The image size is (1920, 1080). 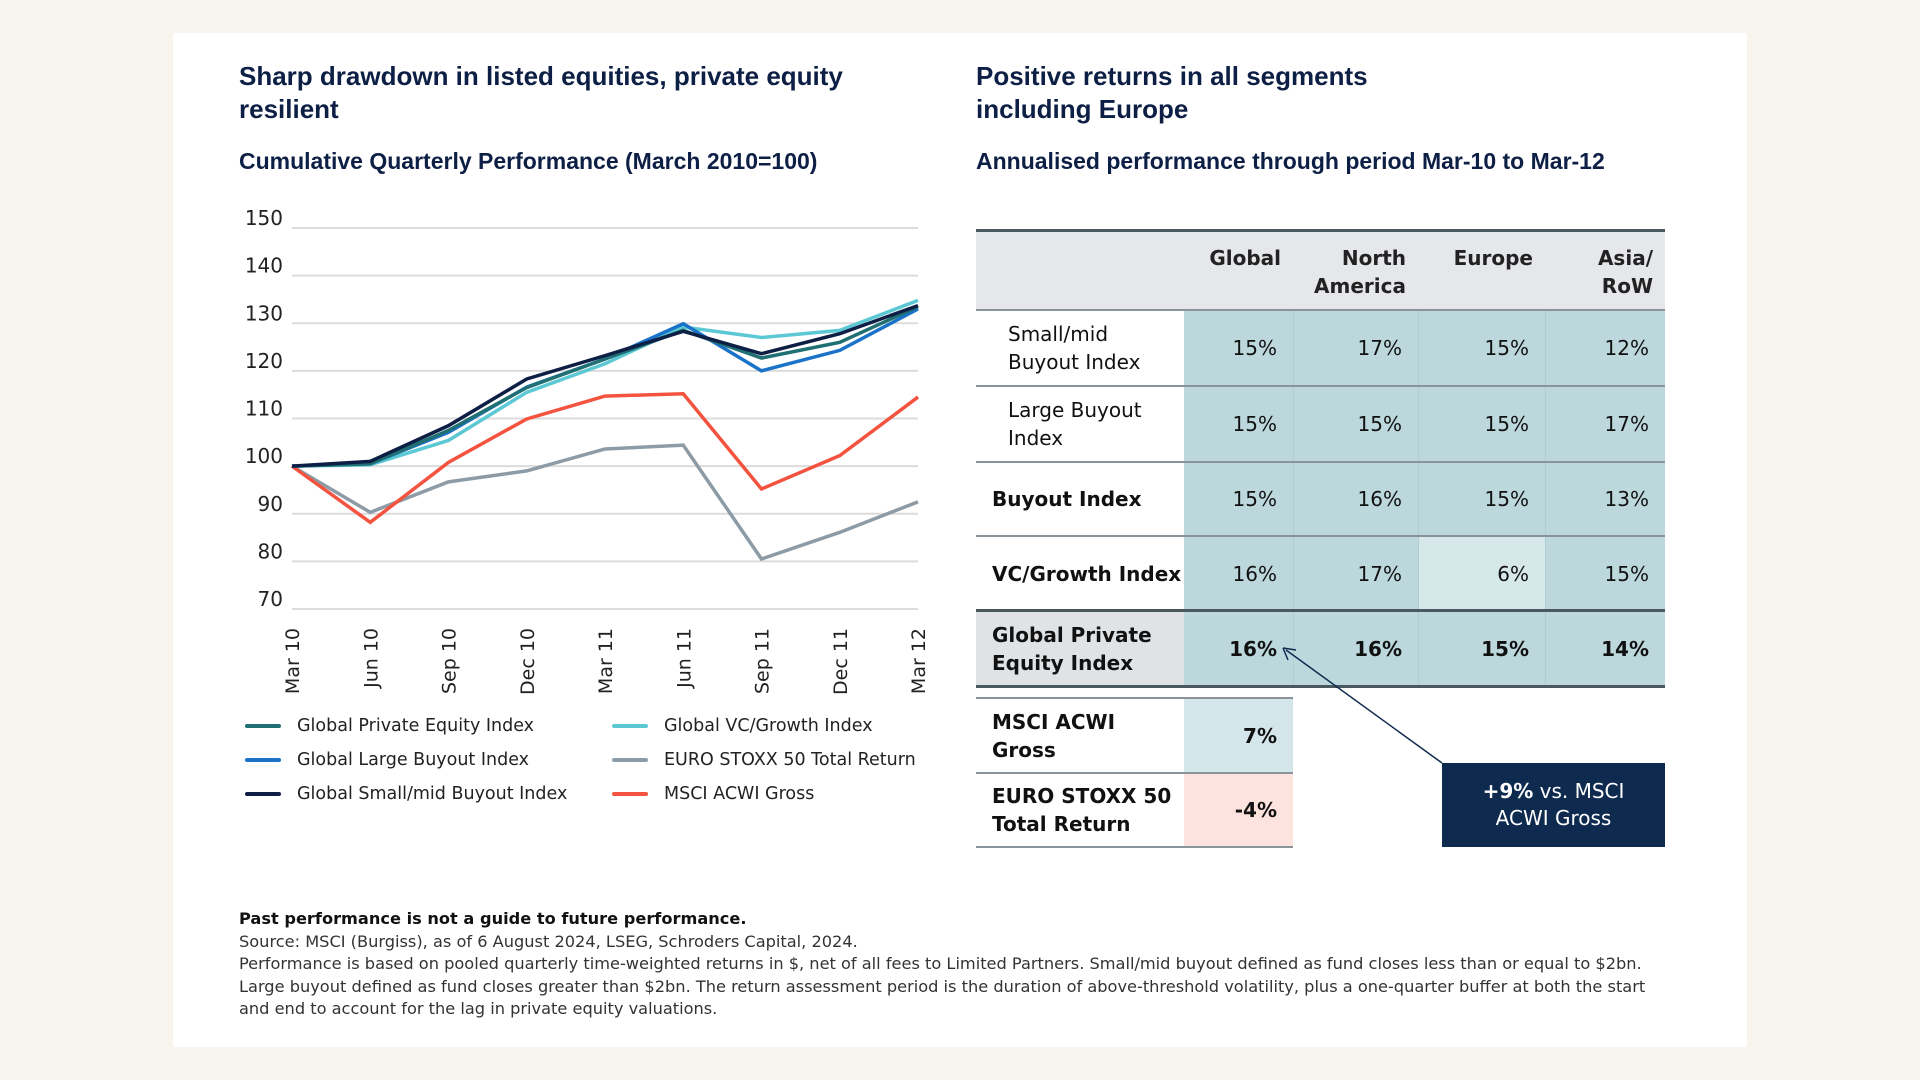 I want to click on x-tick-label: Mar 12, so click(x=919, y=661).